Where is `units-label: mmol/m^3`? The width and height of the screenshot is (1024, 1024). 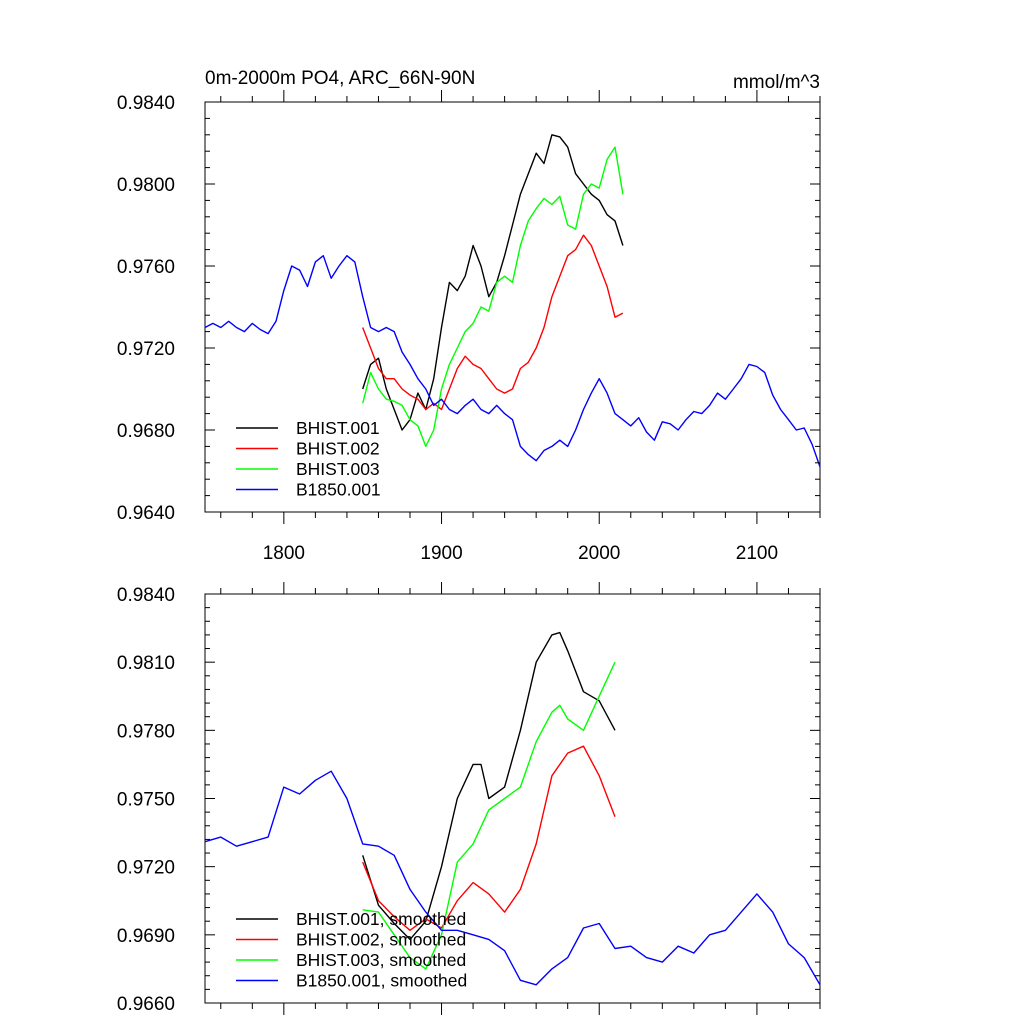 units-label: mmol/m^3 is located at coordinates (776, 82).